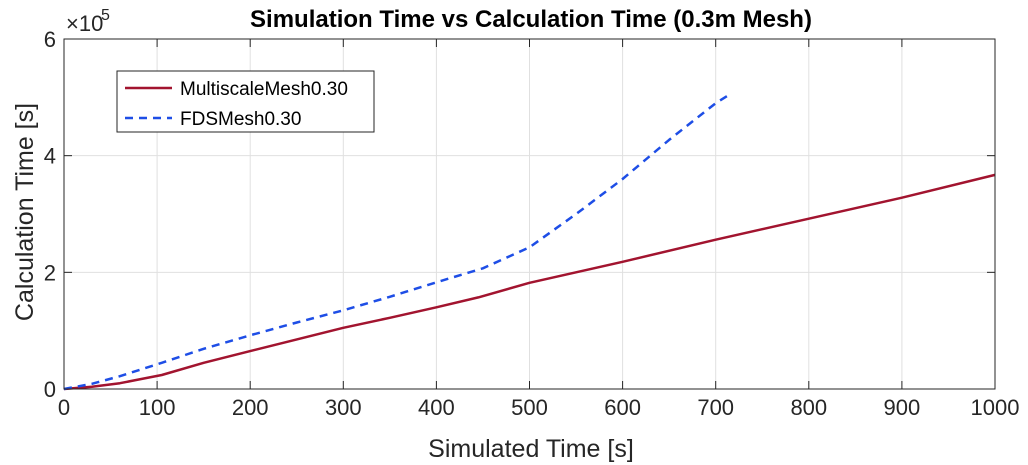 This screenshot has width=1028, height=465. What do you see at coordinates (808, 407) in the screenshot?
I see `x-tick-label: 800` at bounding box center [808, 407].